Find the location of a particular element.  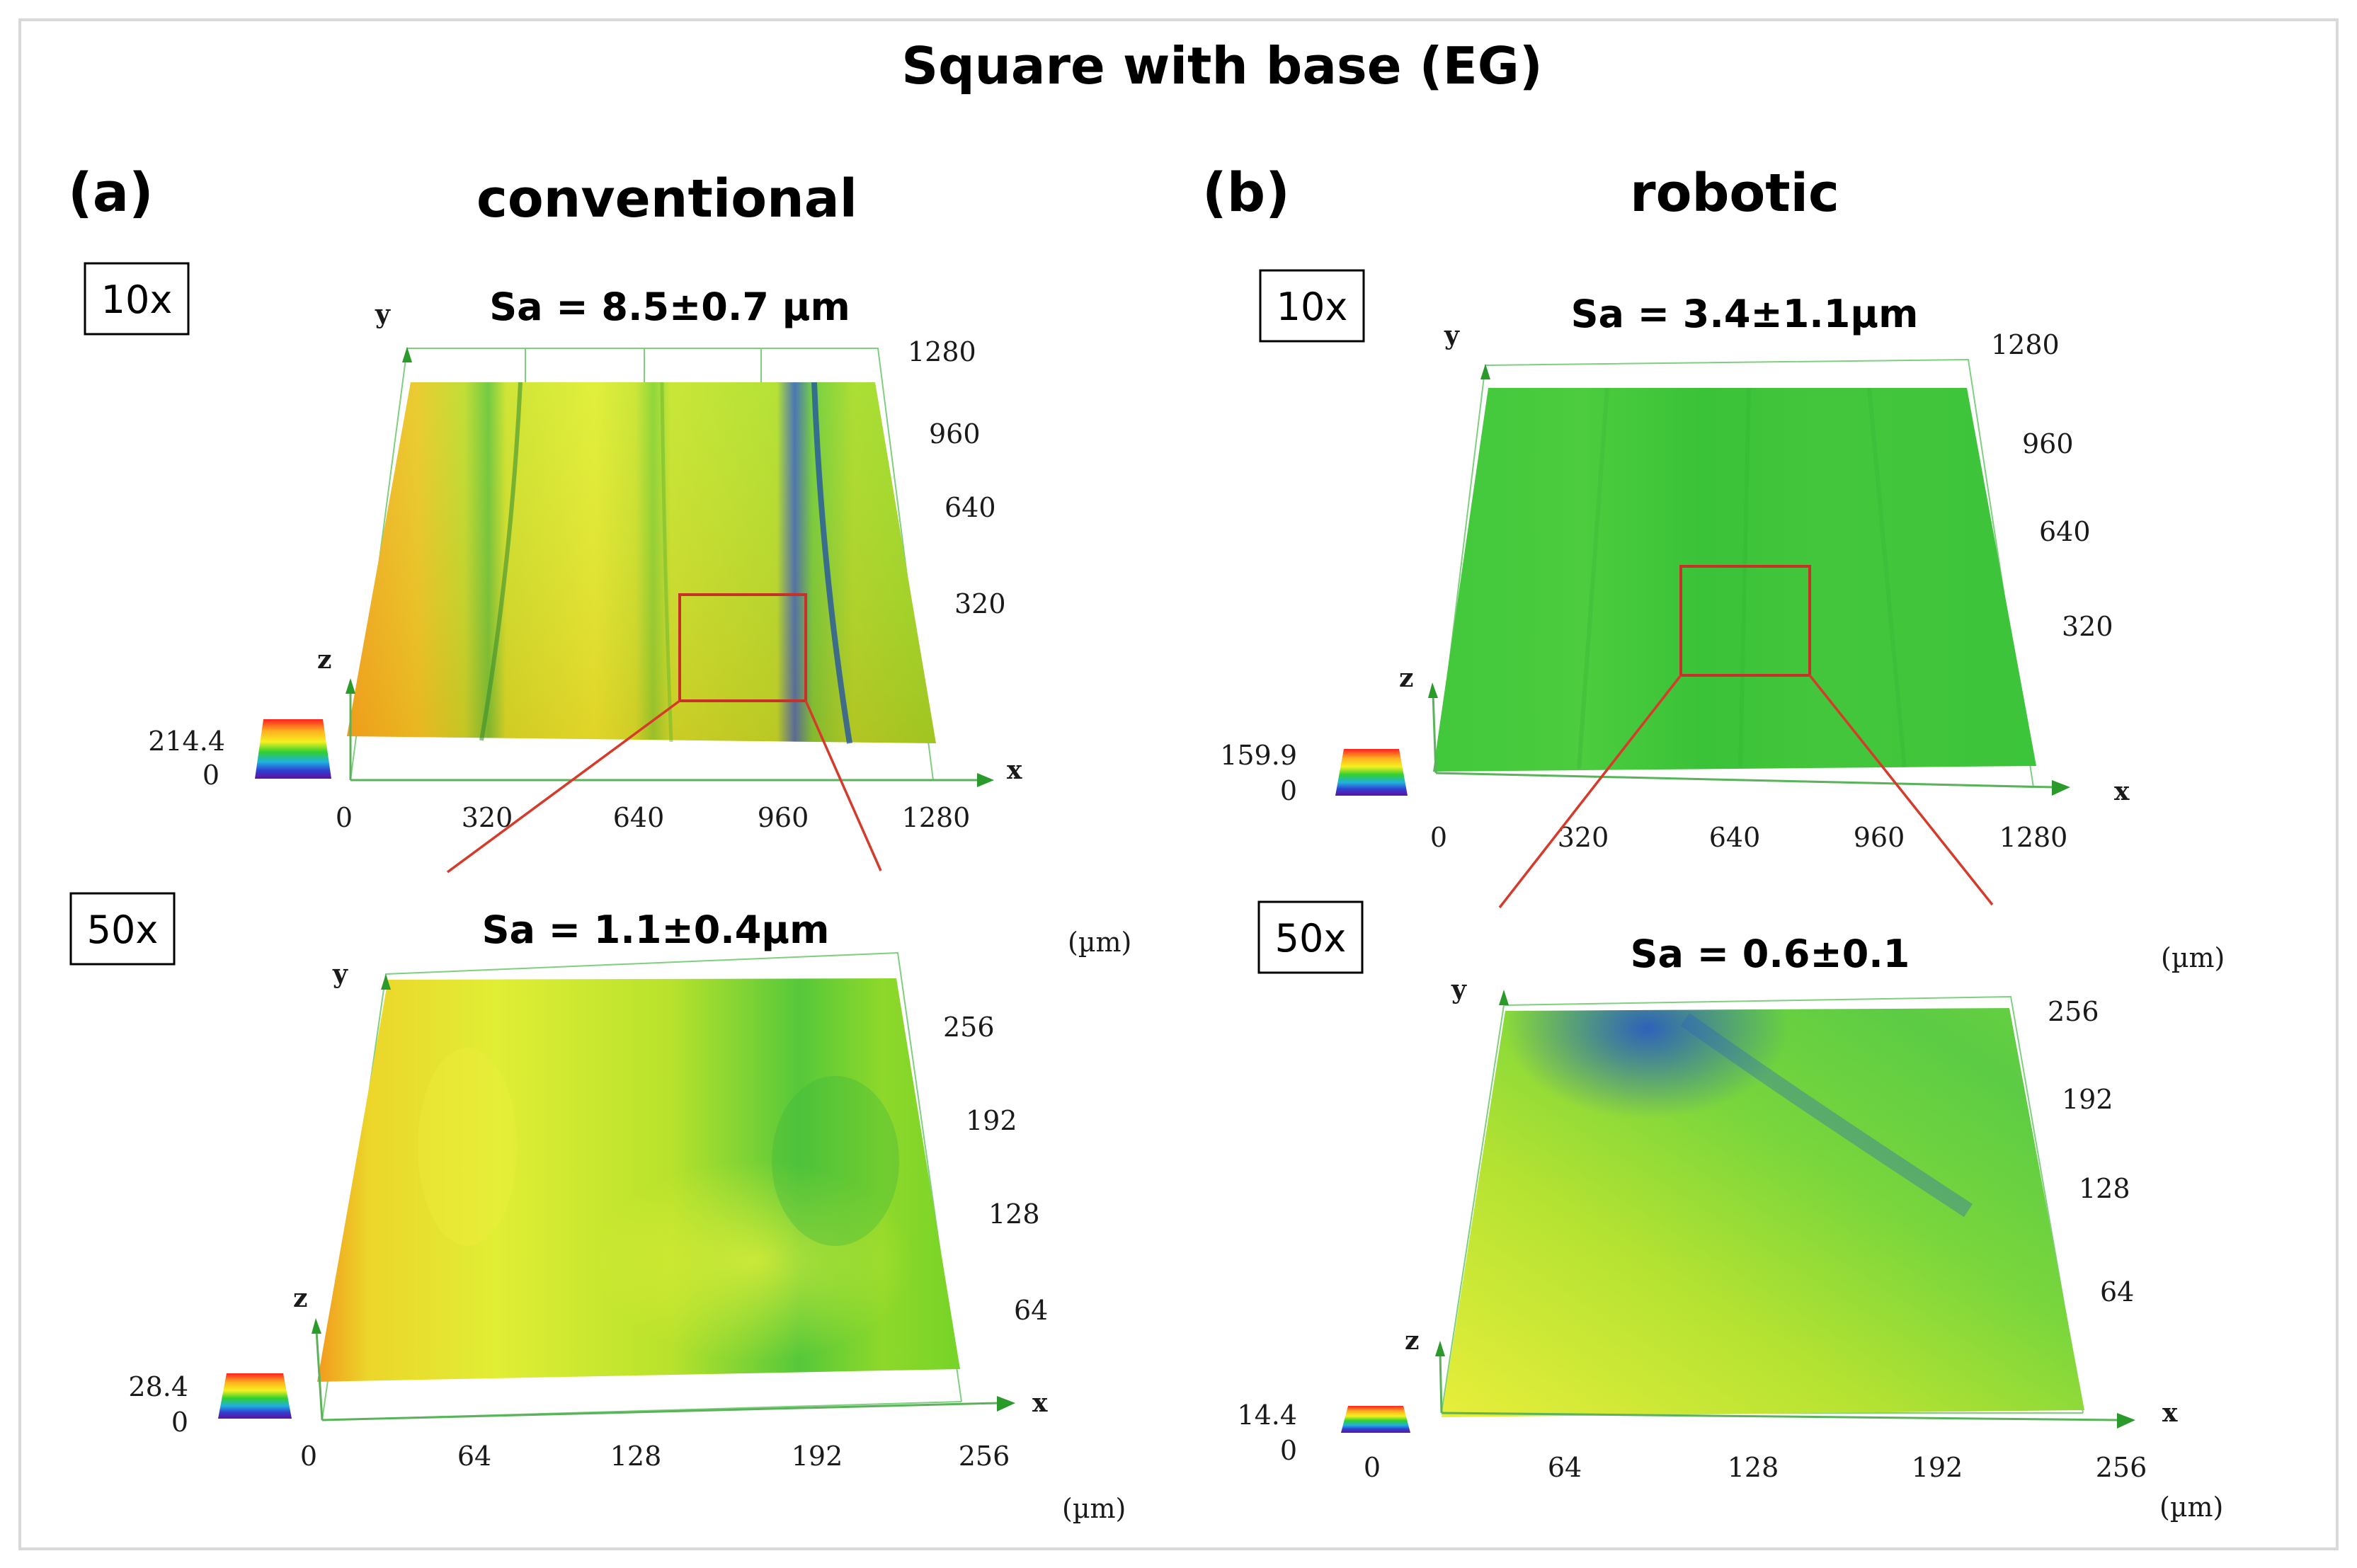

zoom-region-b is located at coordinates (1745, 621).